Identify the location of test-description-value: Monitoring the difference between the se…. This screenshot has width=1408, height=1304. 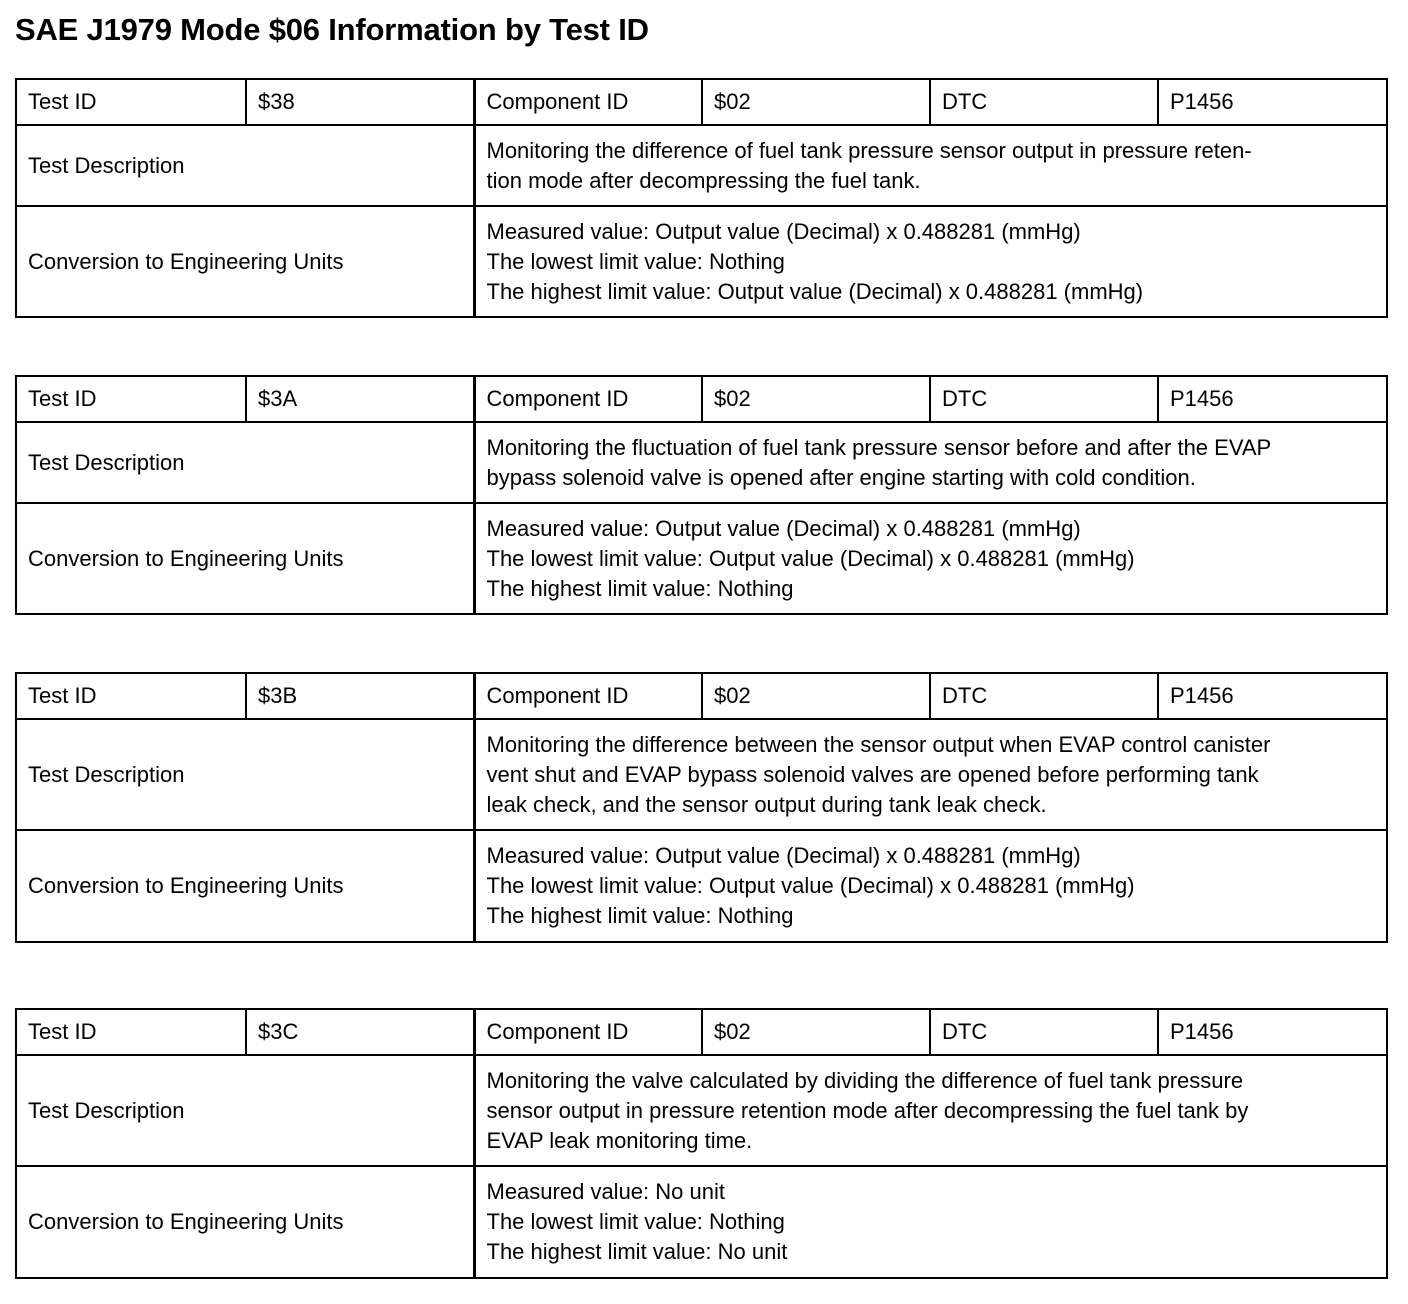
(930, 774).